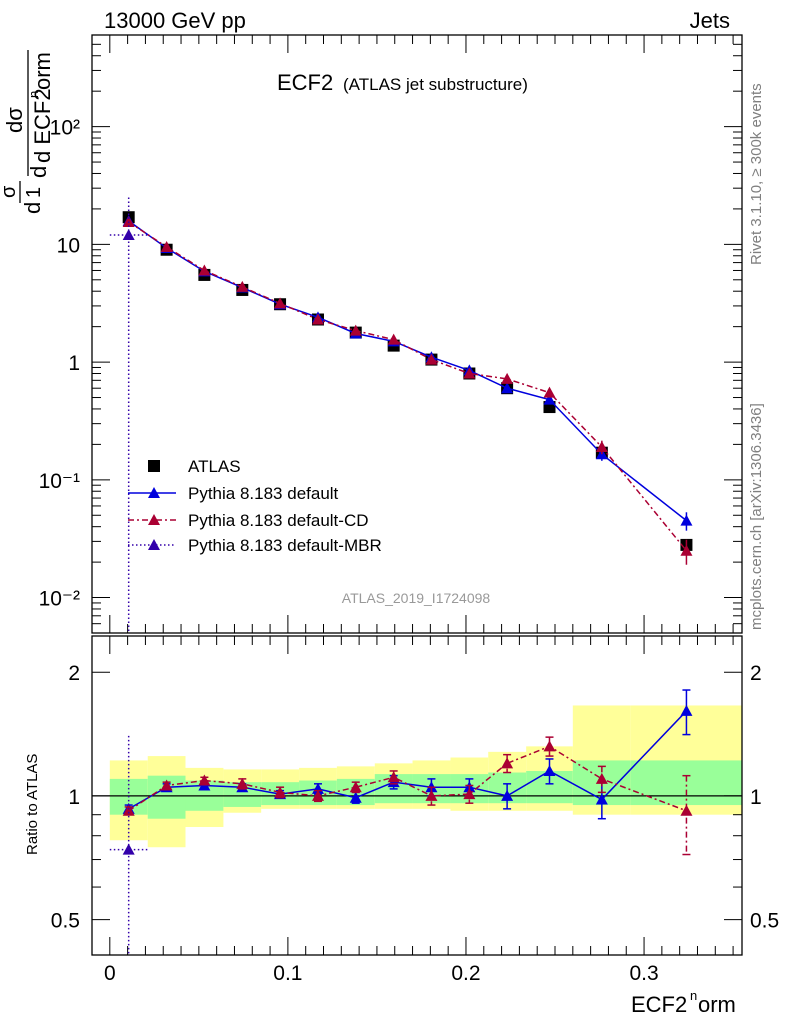 The image size is (786, 1024). I want to click on ratio-y-tick-label: 0.5, so click(65, 921).